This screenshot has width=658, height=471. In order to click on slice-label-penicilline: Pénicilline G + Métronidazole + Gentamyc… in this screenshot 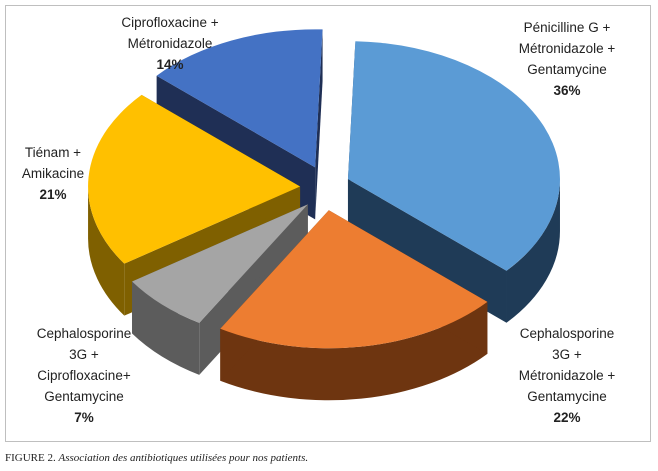, I will do `click(567, 59)`.